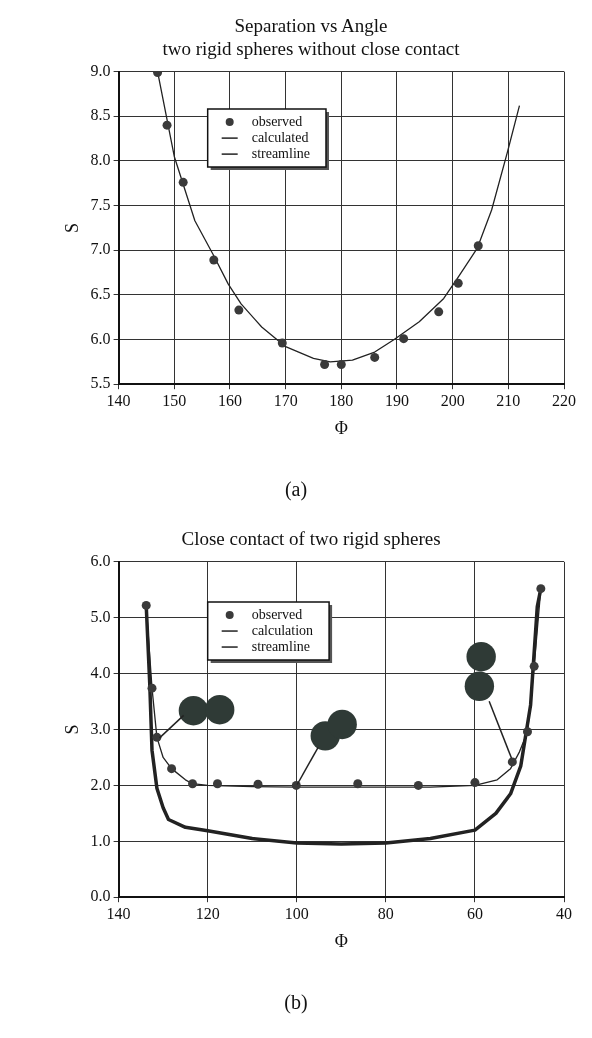 Image resolution: width=592 pixels, height=1038 pixels. I want to click on y-tick-label: 3.0, so click(100, 728).